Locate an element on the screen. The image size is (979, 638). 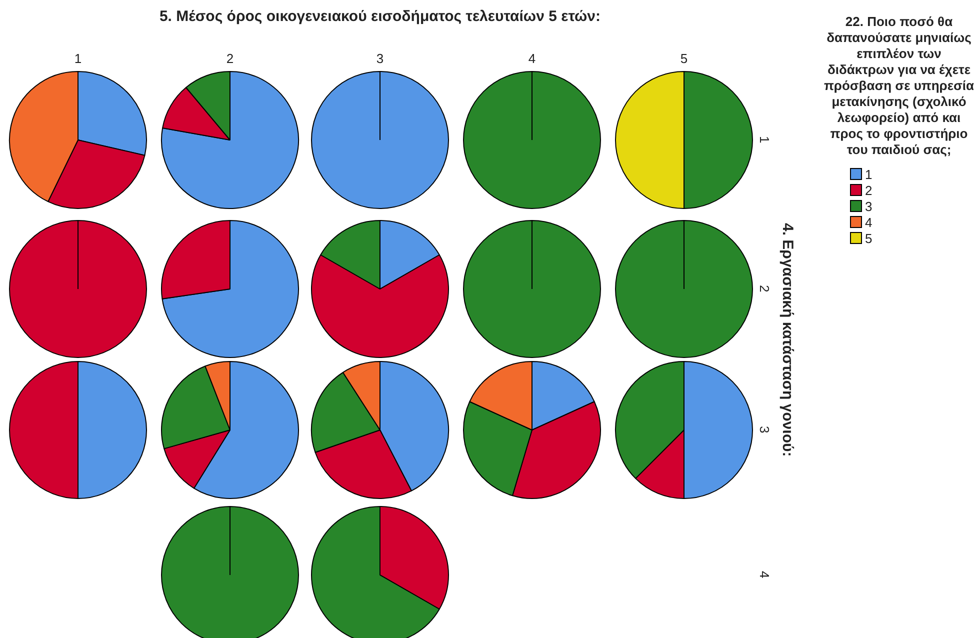
legend-label: 3 is located at coordinates (868, 206).